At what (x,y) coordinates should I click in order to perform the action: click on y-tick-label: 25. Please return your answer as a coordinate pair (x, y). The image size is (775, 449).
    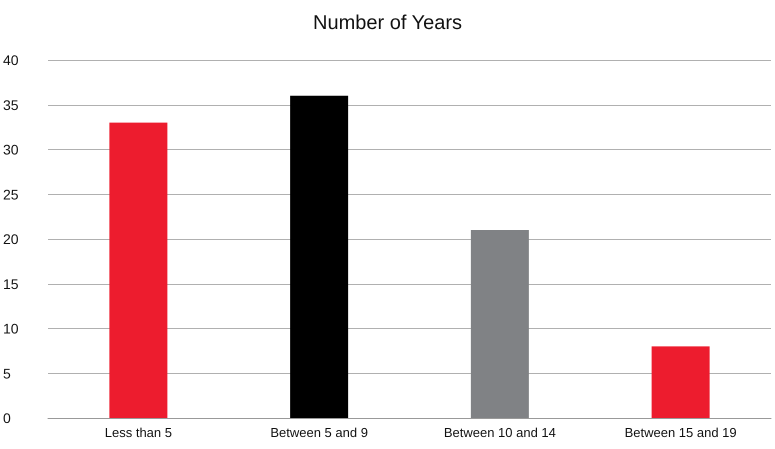
    Looking at the image, I should click on (11, 194).